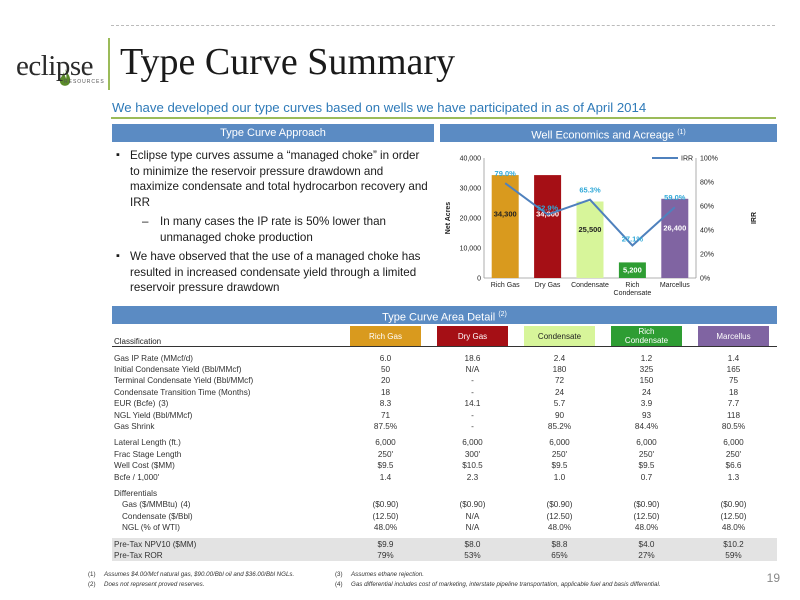 The image size is (800, 600). I want to click on y-tick-label: 30,000, so click(471, 189).